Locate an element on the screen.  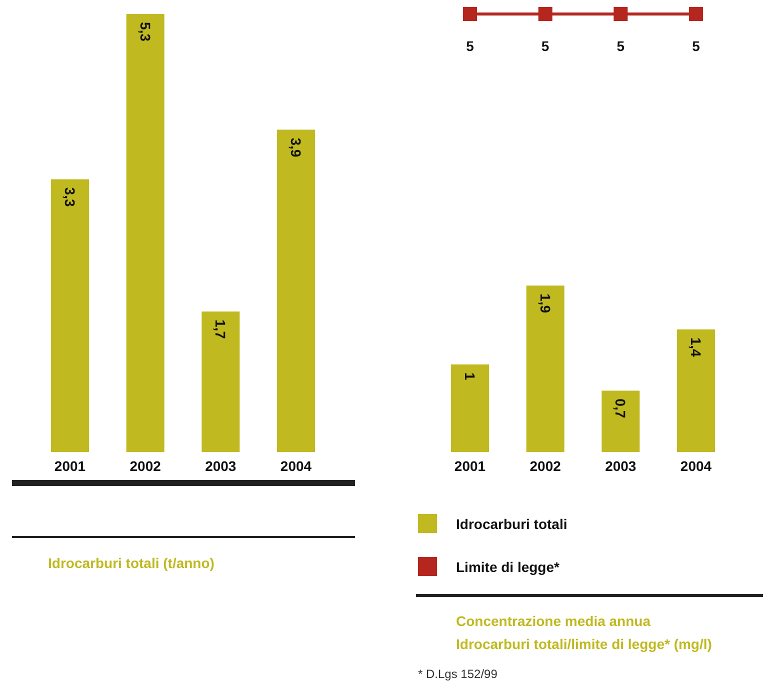
data-label: 1 is located at coordinates (470, 376).